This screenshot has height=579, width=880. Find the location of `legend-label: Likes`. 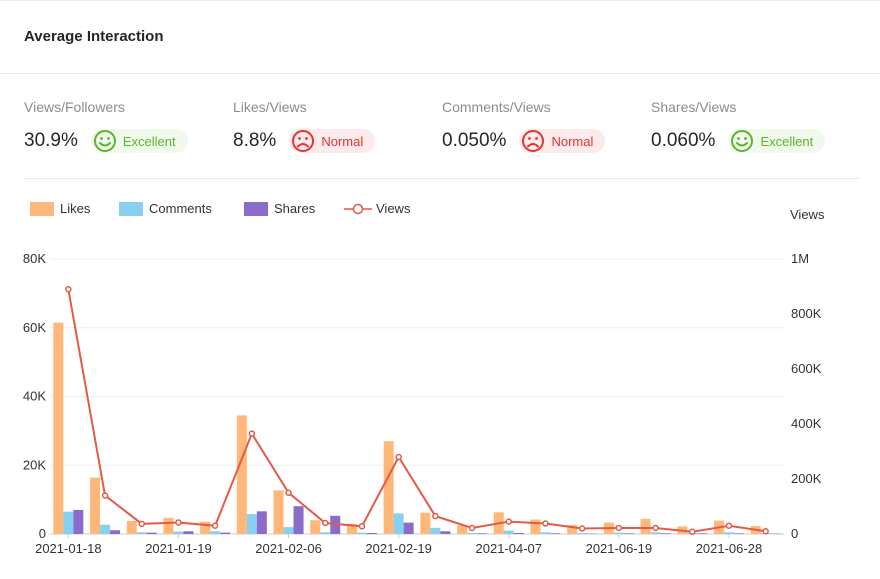

legend-label: Likes is located at coordinates (75, 208).